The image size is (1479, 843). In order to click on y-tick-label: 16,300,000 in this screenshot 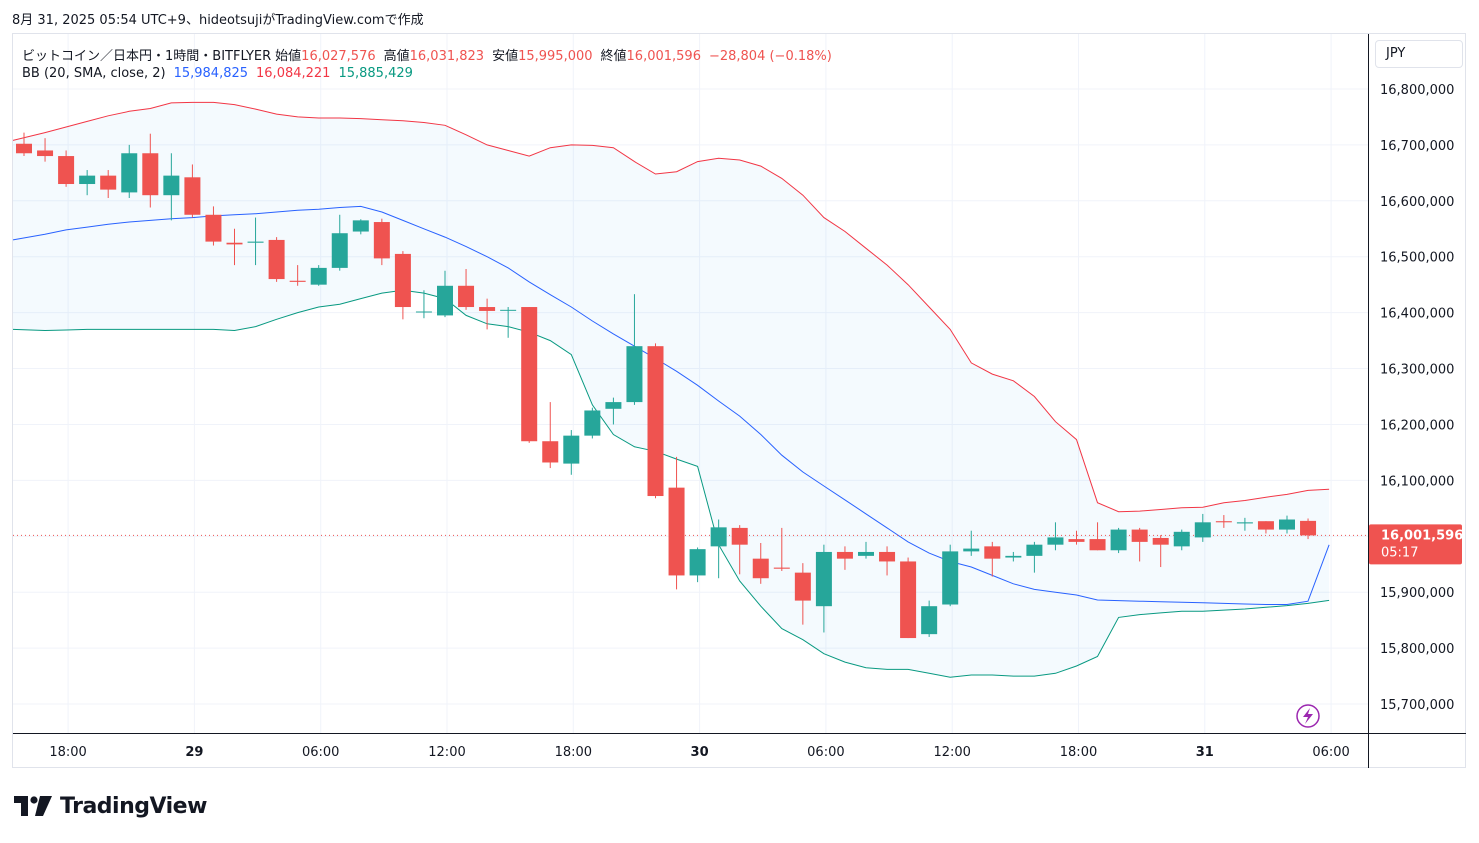, I will do `click(1417, 370)`.